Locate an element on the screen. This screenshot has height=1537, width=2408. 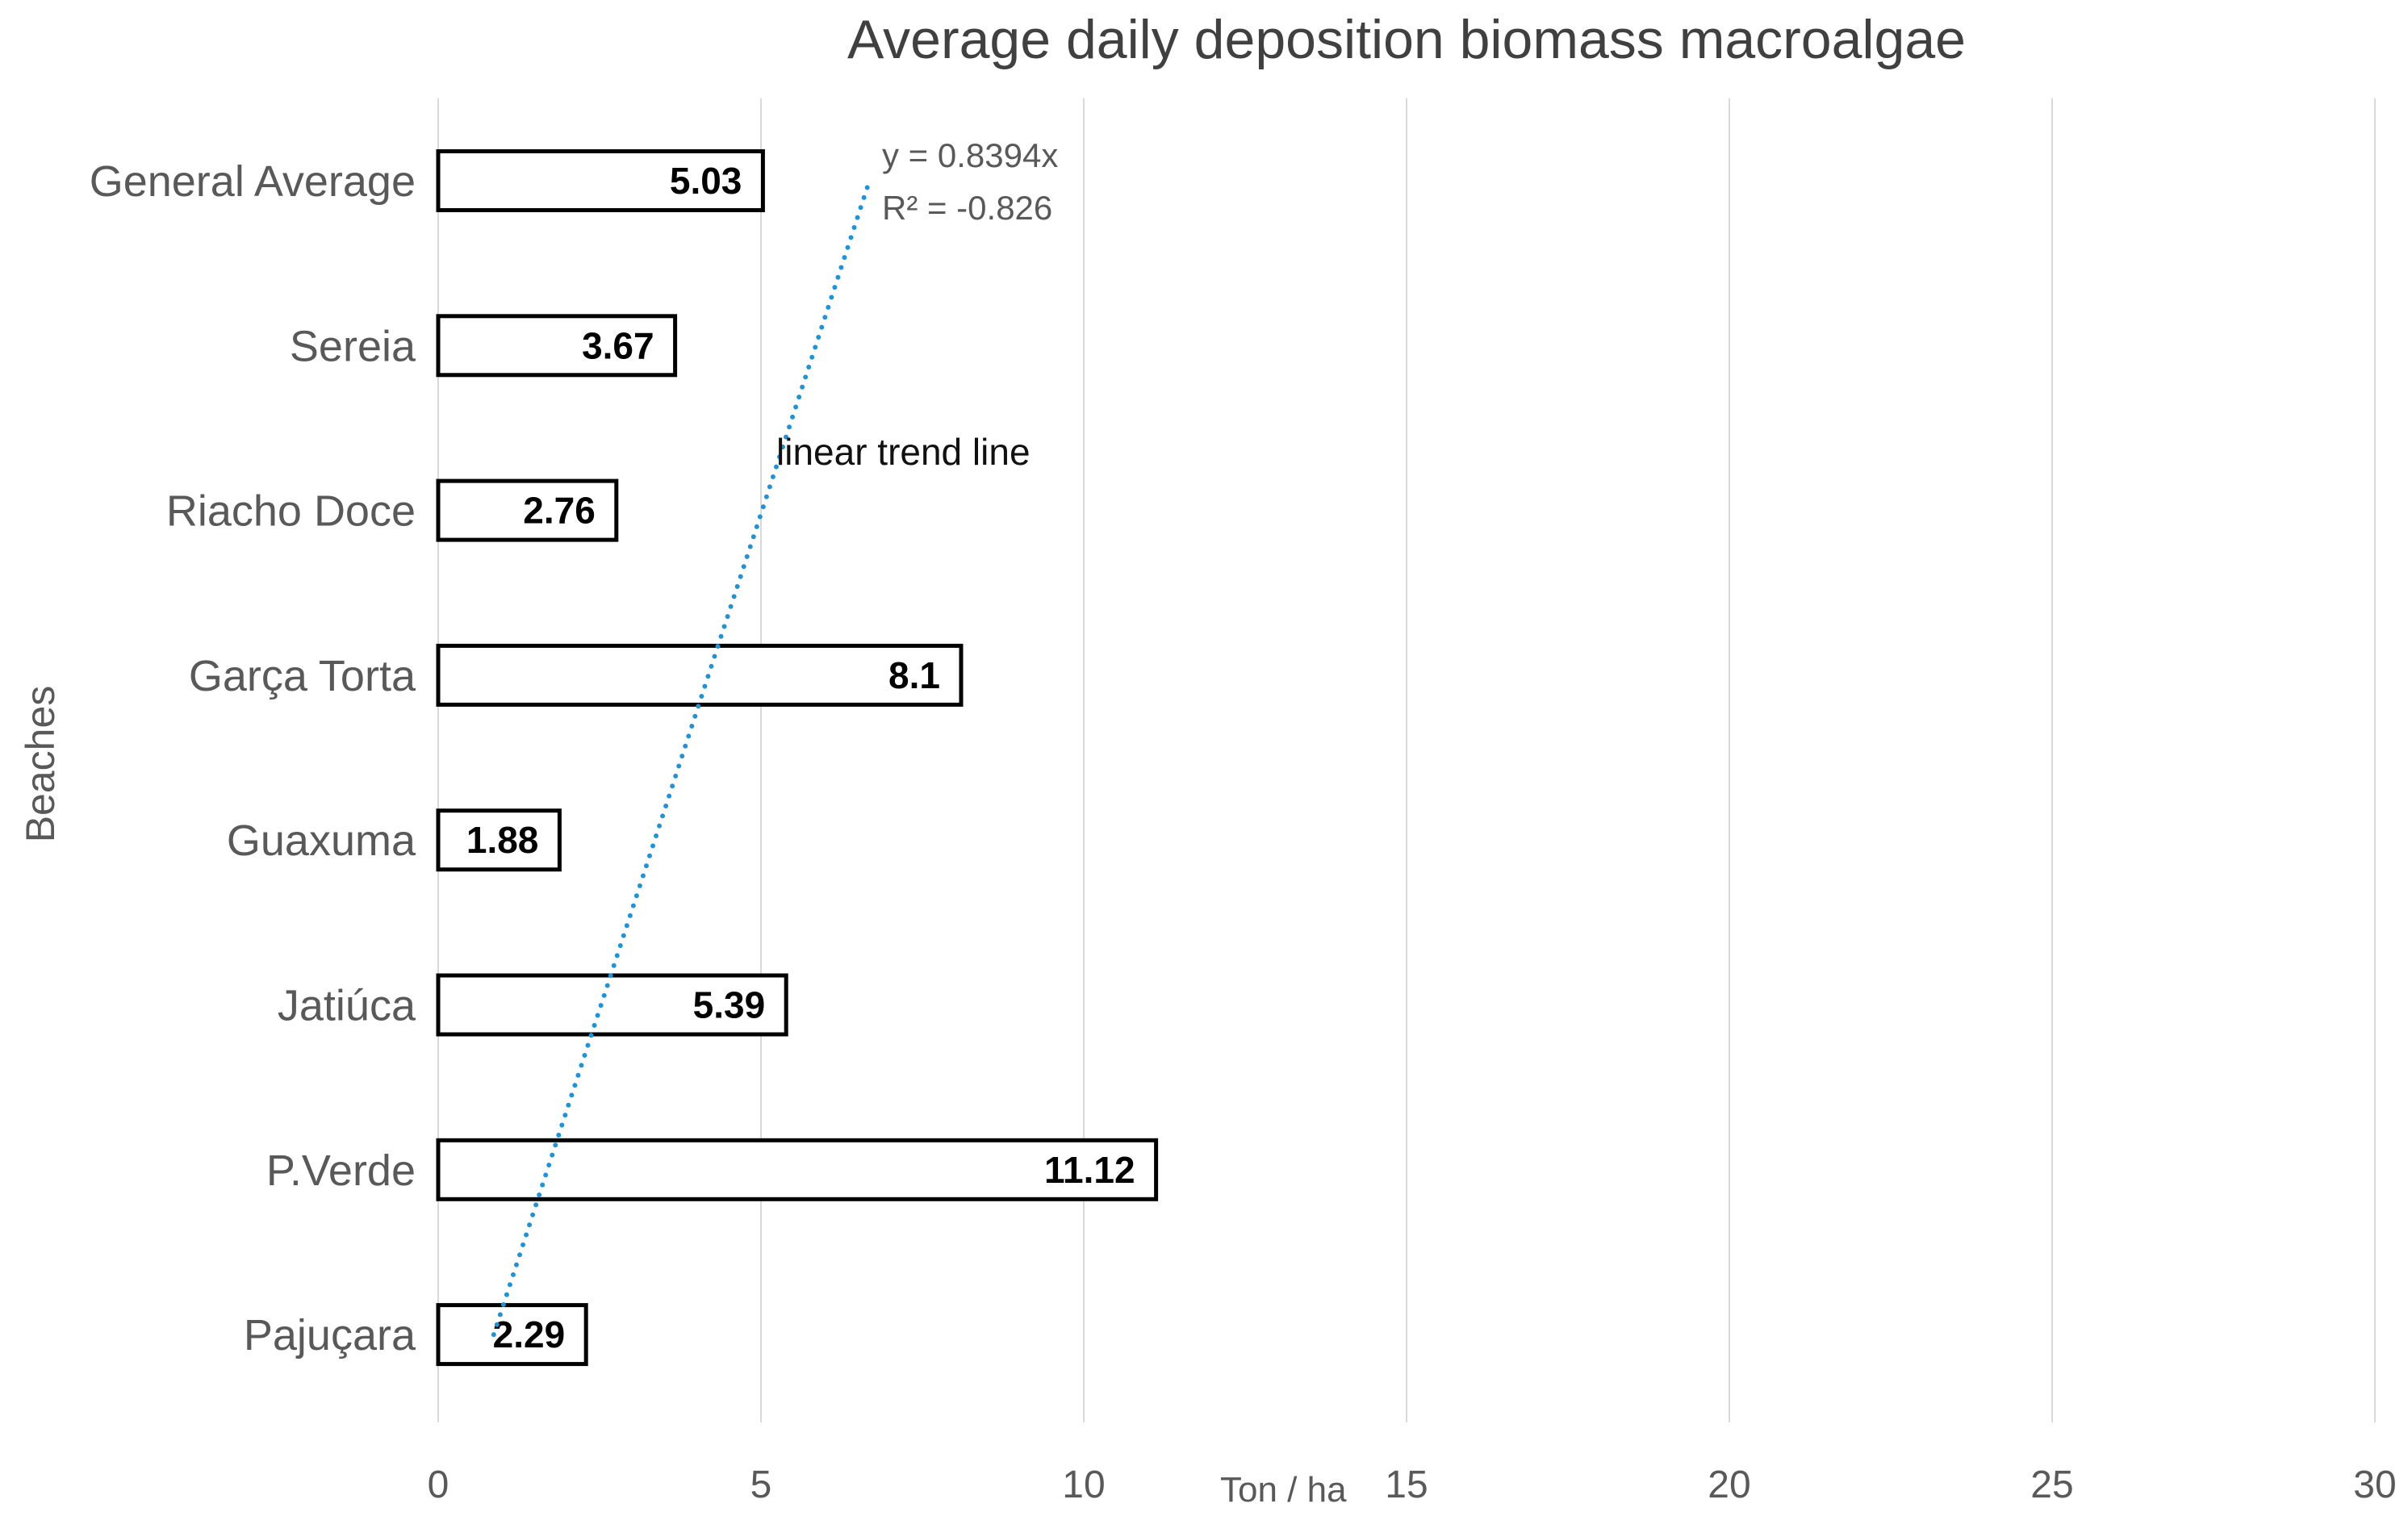
trendline-annotation: y = 0.8394x R² = -0.826 is located at coordinates (970, 182).